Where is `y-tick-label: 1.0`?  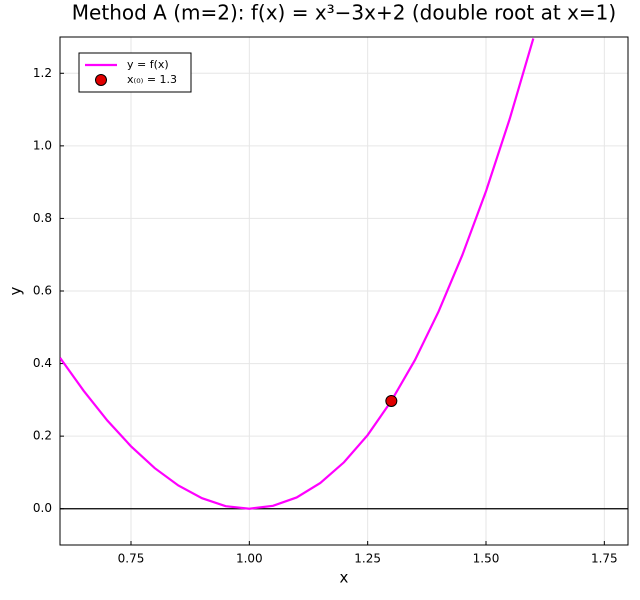
y-tick-label: 1.0 is located at coordinates (42, 145).